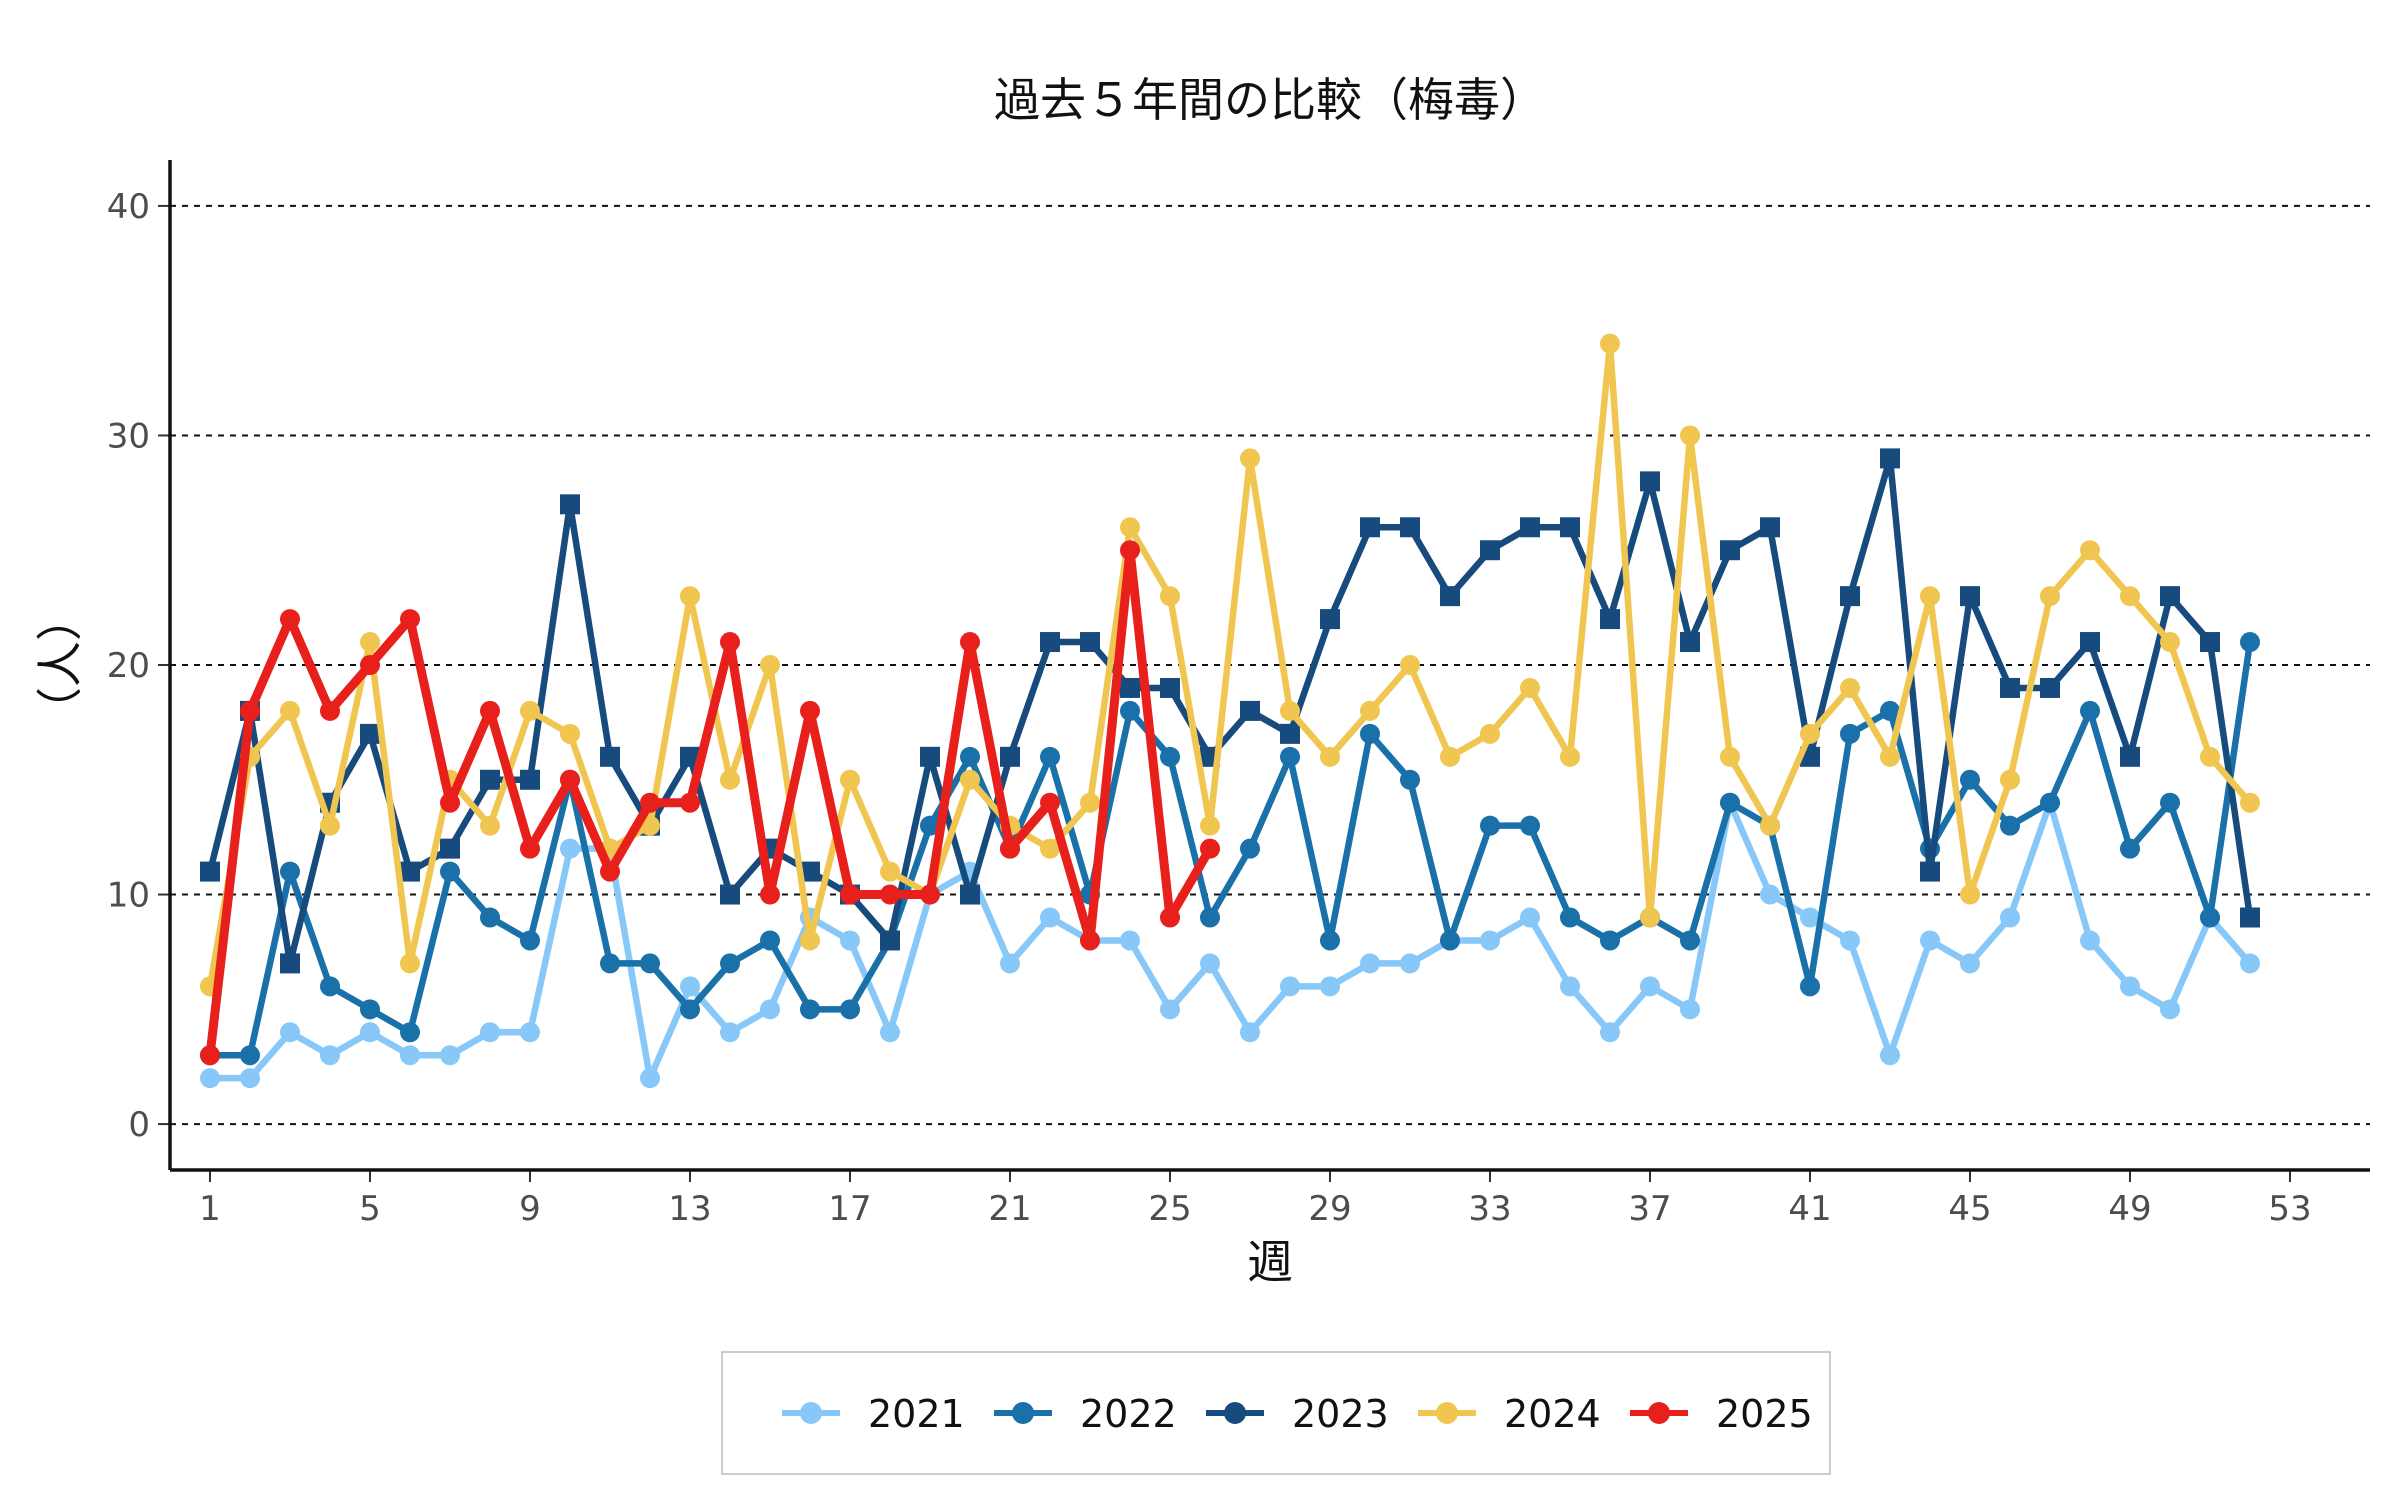 The image size is (2400, 1500). I want to click on chart-title: 過去５年間の比較（梅毒）, so click(1270, 100).